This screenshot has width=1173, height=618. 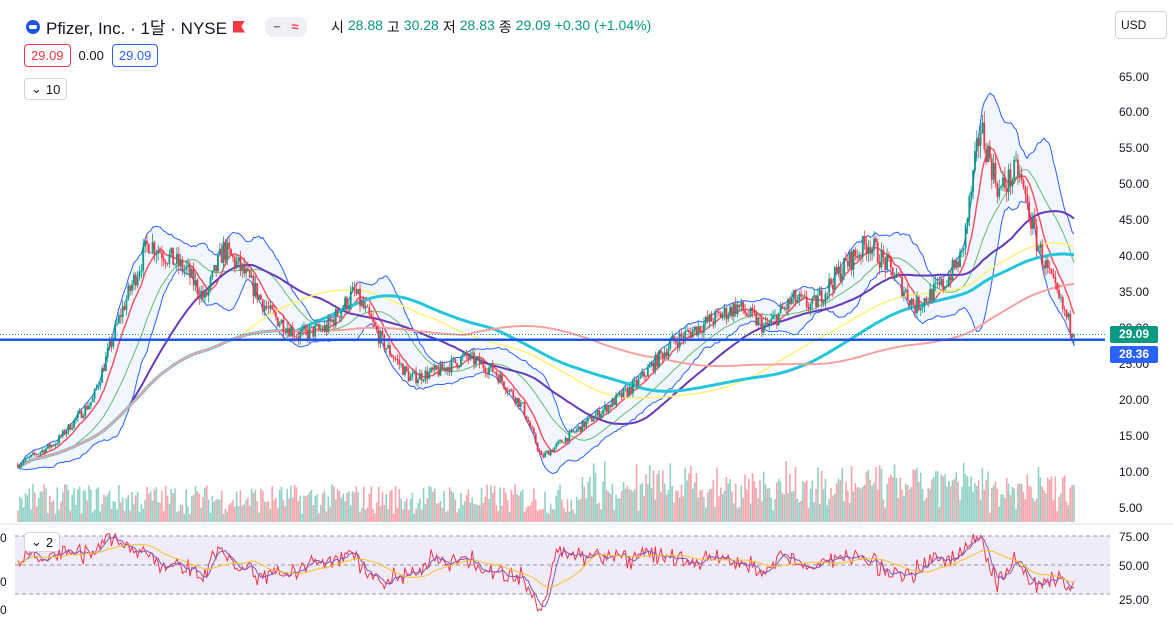 I want to click on sell-button: 29.09, so click(x=47, y=55).